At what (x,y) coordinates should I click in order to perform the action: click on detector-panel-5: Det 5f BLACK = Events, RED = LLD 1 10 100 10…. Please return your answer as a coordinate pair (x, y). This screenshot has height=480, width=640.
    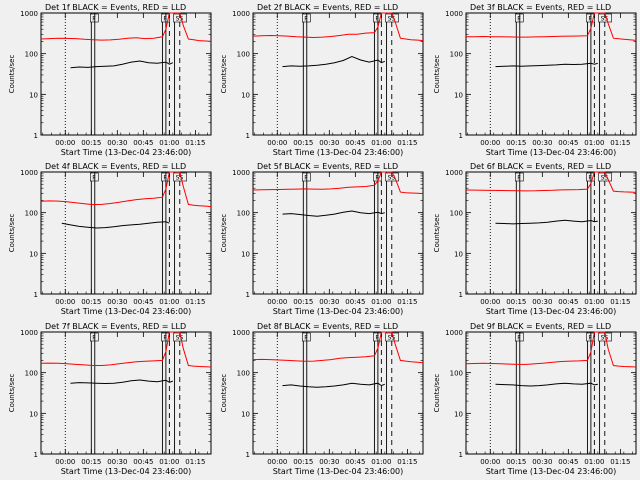
    Looking at the image, I should click on (322, 239).